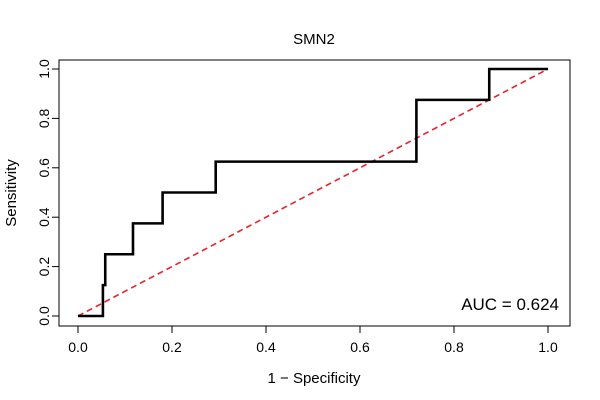 This screenshot has height=400, width=600. What do you see at coordinates (314, 39) in the screenshot?
I see `chart-title: SMN2` at bounding box center [314, 39].